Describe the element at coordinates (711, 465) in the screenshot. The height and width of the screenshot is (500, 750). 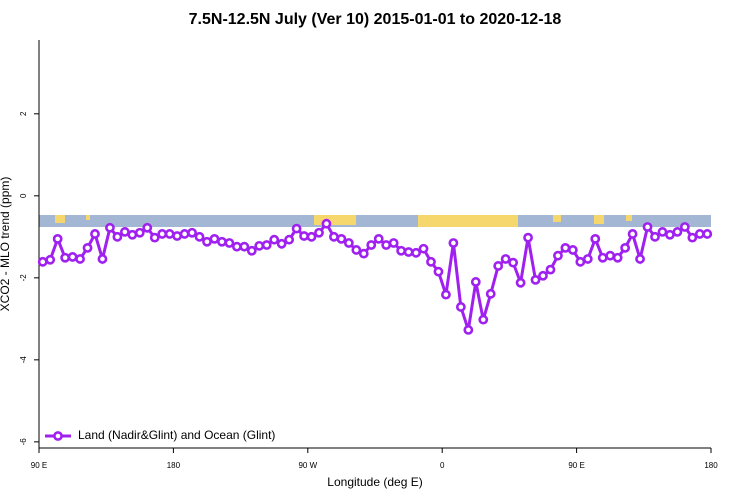
I see `x-tick-label: 180` at that location.